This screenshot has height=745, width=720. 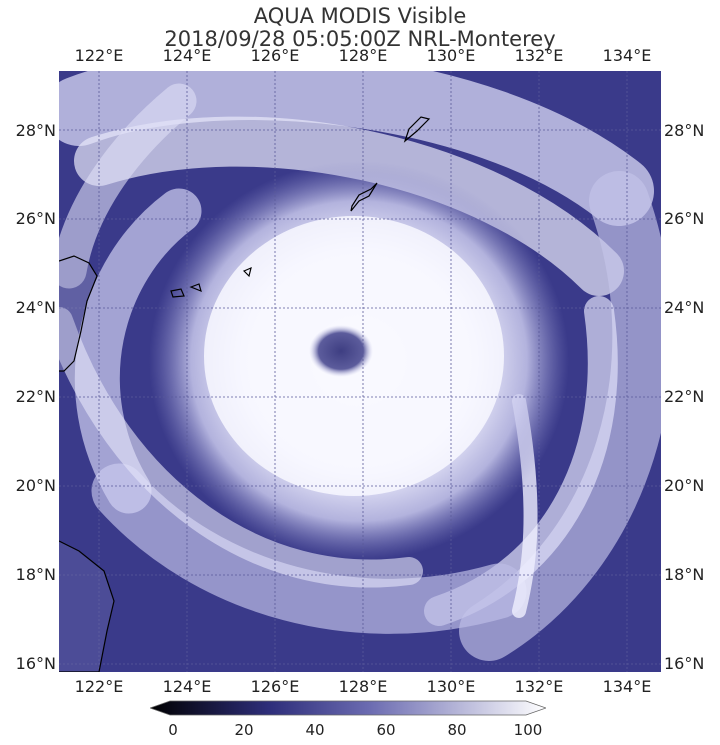 What do you see at coordinates (35, 396) in the screenshot?
I see `lat-tick-left-22: 22°N` at bounding box center [35, 396].